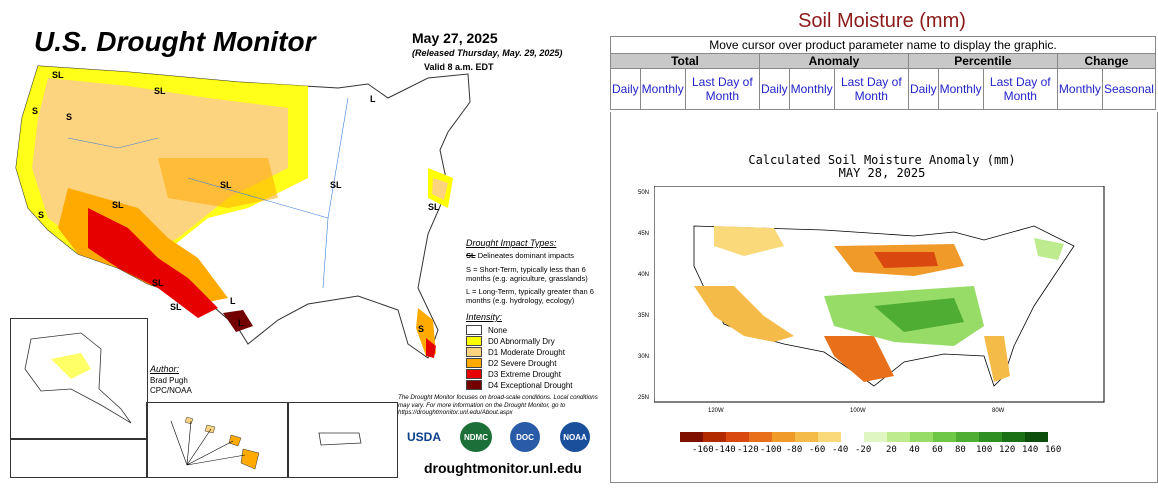 The image size is (1158, 490). What do you see at coordinates (863, 450) in the screenshot?
I see `cb-label: -20` at bounding box center [863, 450].